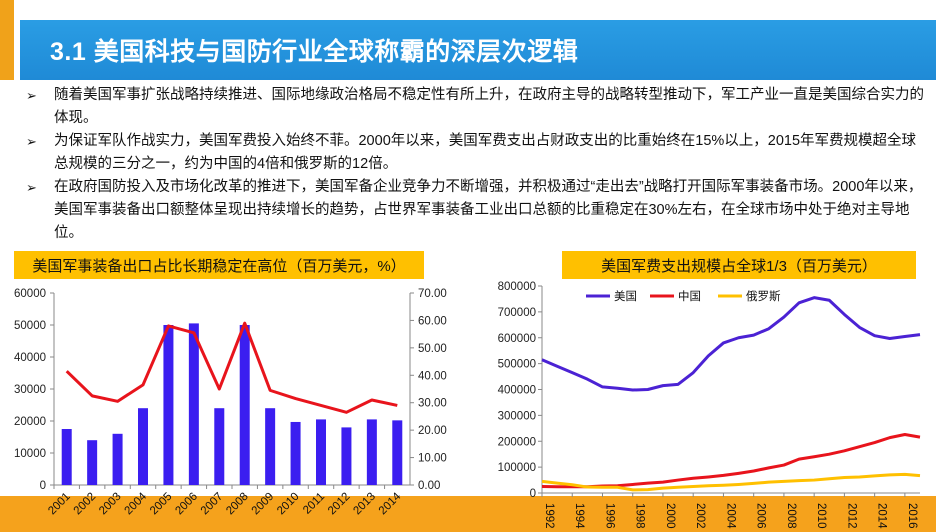 This screenshot has height=532, width=936. I want to click on x-tick-label: 1996, so click(609, 516).